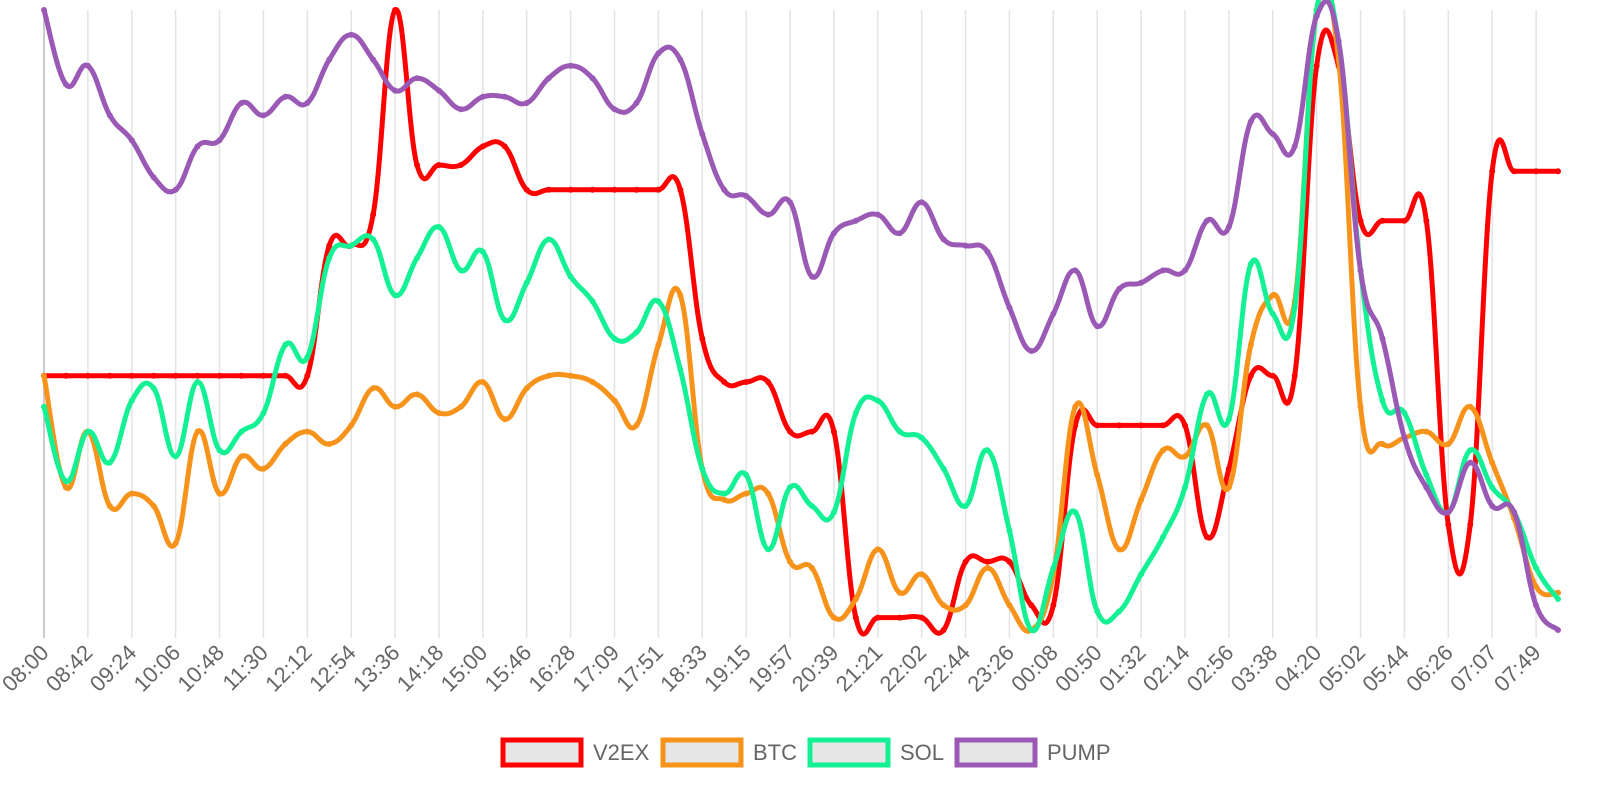  I want to click on legend: V2EX BTC SOL PUMP, so click(805, 752).